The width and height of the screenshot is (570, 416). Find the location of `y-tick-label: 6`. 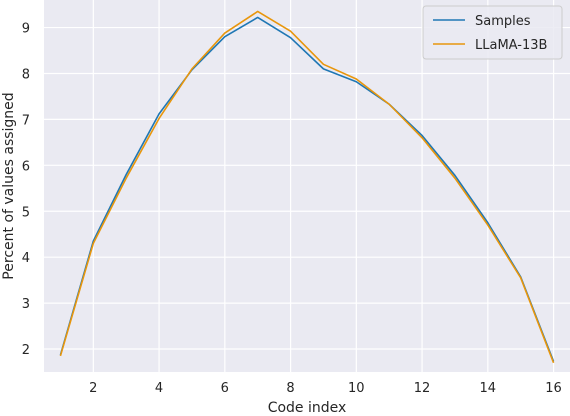

y-tick-label: 6 is located at coordinates (26, 166).